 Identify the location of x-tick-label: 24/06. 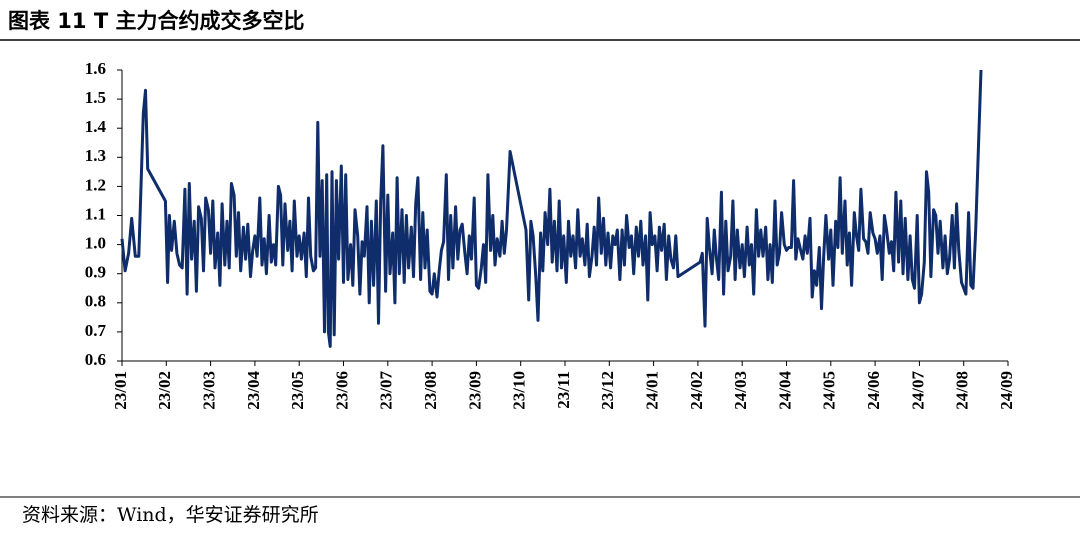
(873, 390).